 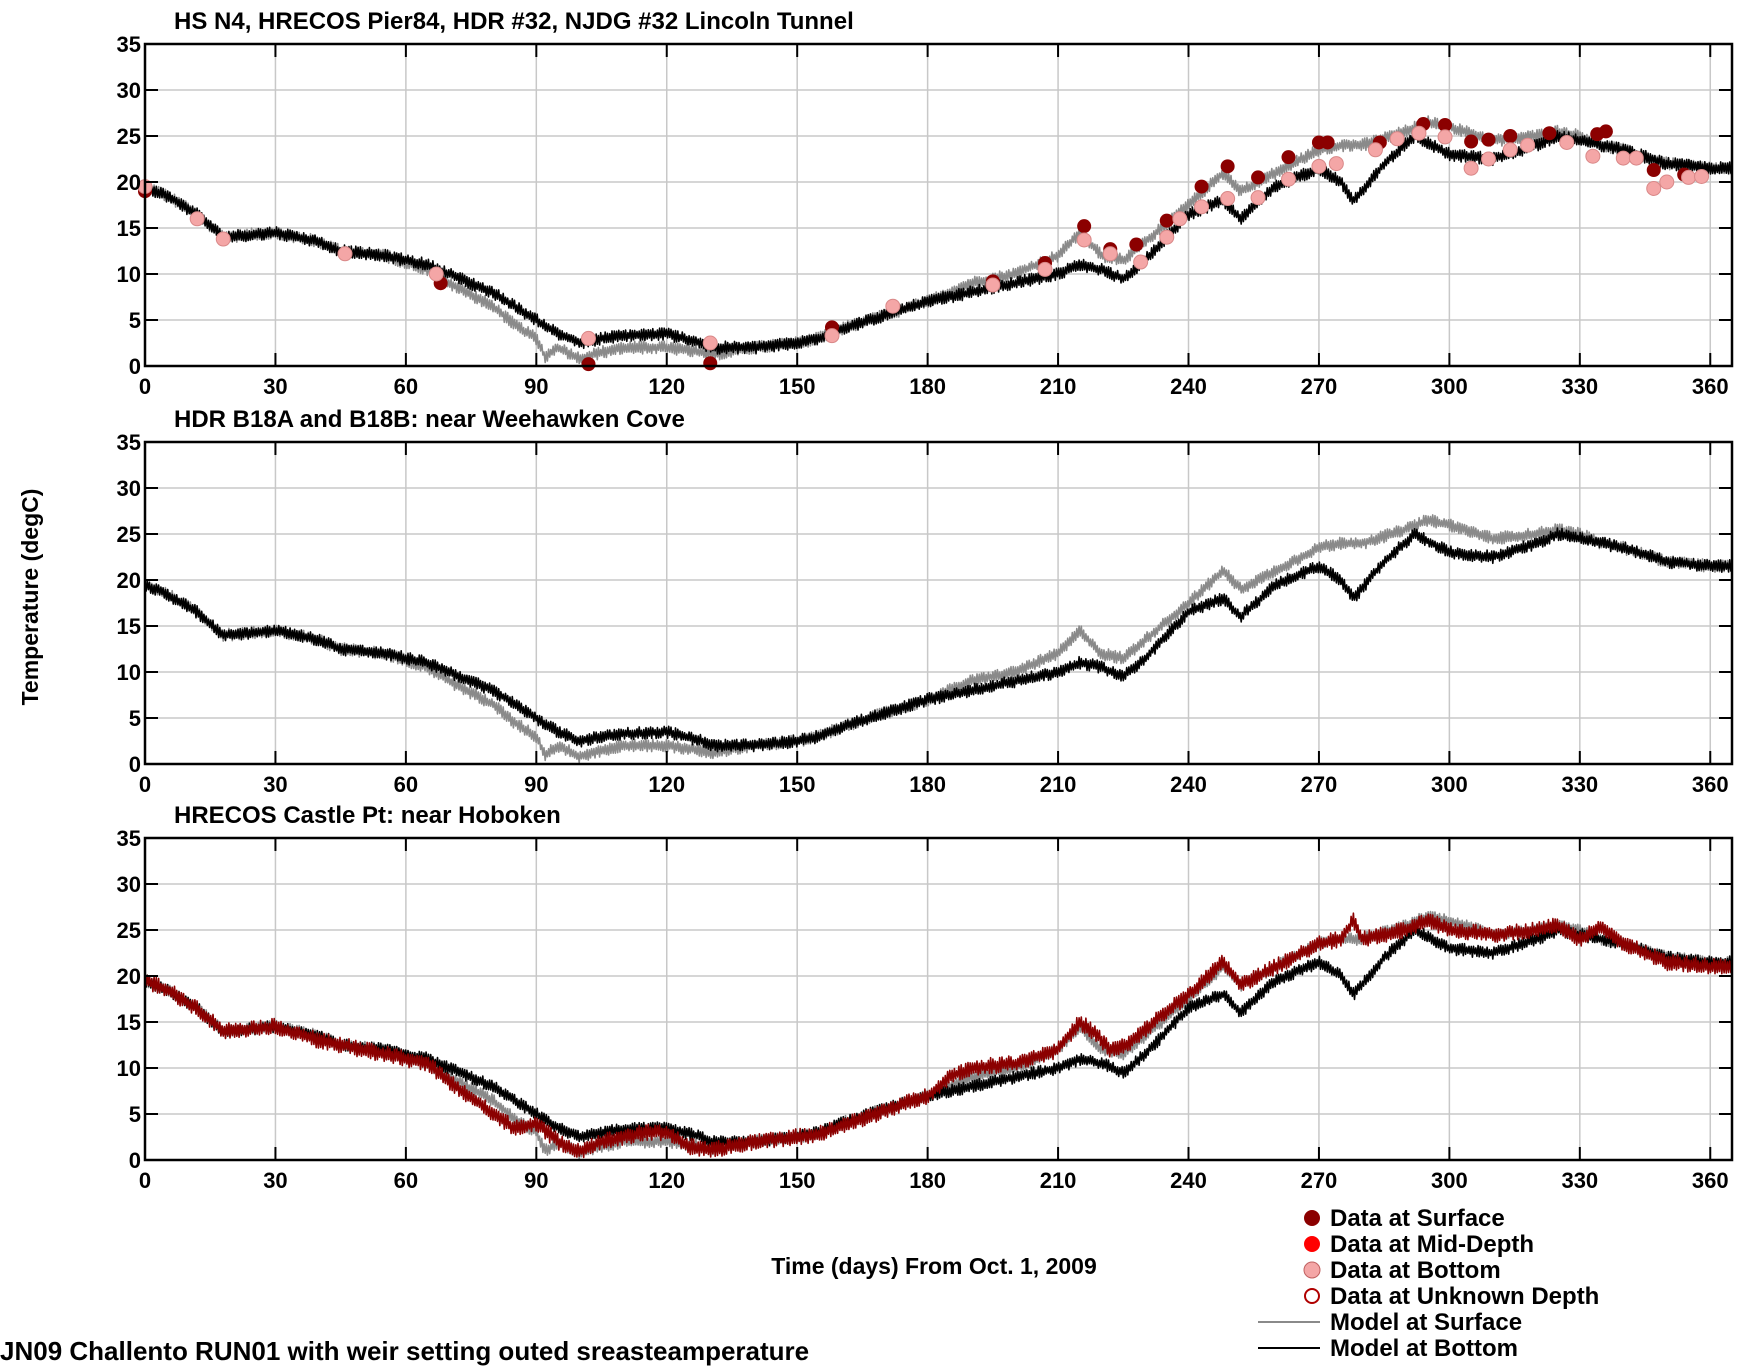 What do you see at coordinates (1417, 1218) in the screenshot?
I see `legend-label: Data at Surface` at bounding box center [1417, 1218].